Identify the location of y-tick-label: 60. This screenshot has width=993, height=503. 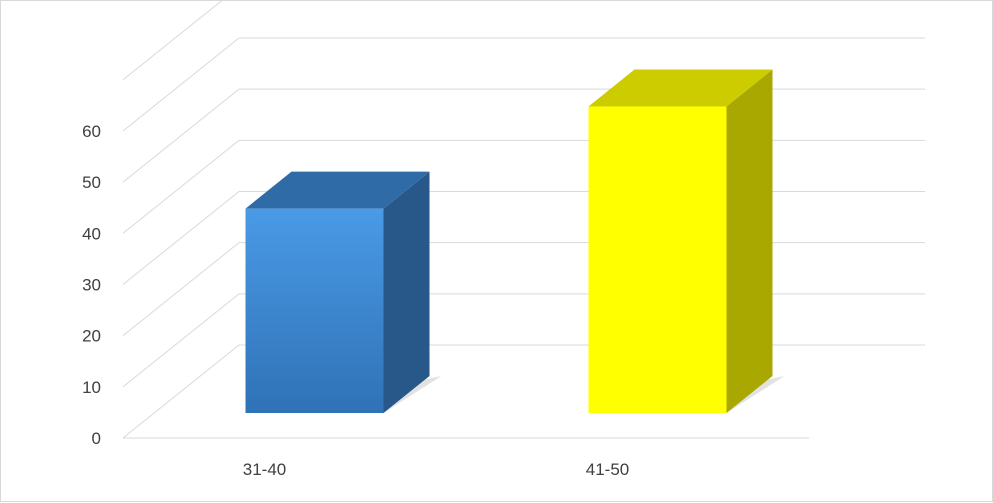
(91, 131).